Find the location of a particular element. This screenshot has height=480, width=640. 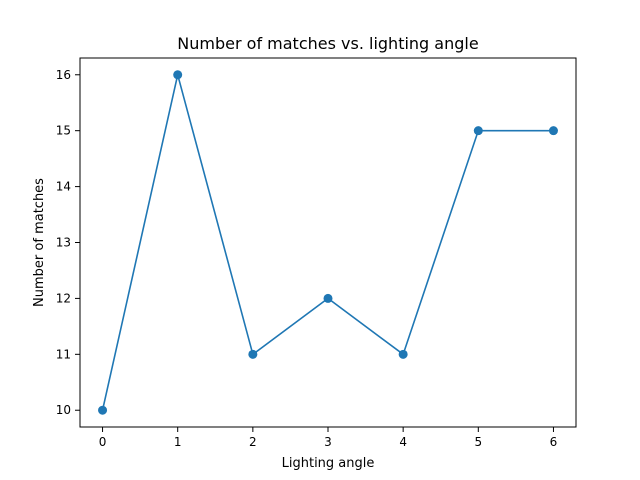

x-tick-label: 6 is located at coordinates (554, 442).